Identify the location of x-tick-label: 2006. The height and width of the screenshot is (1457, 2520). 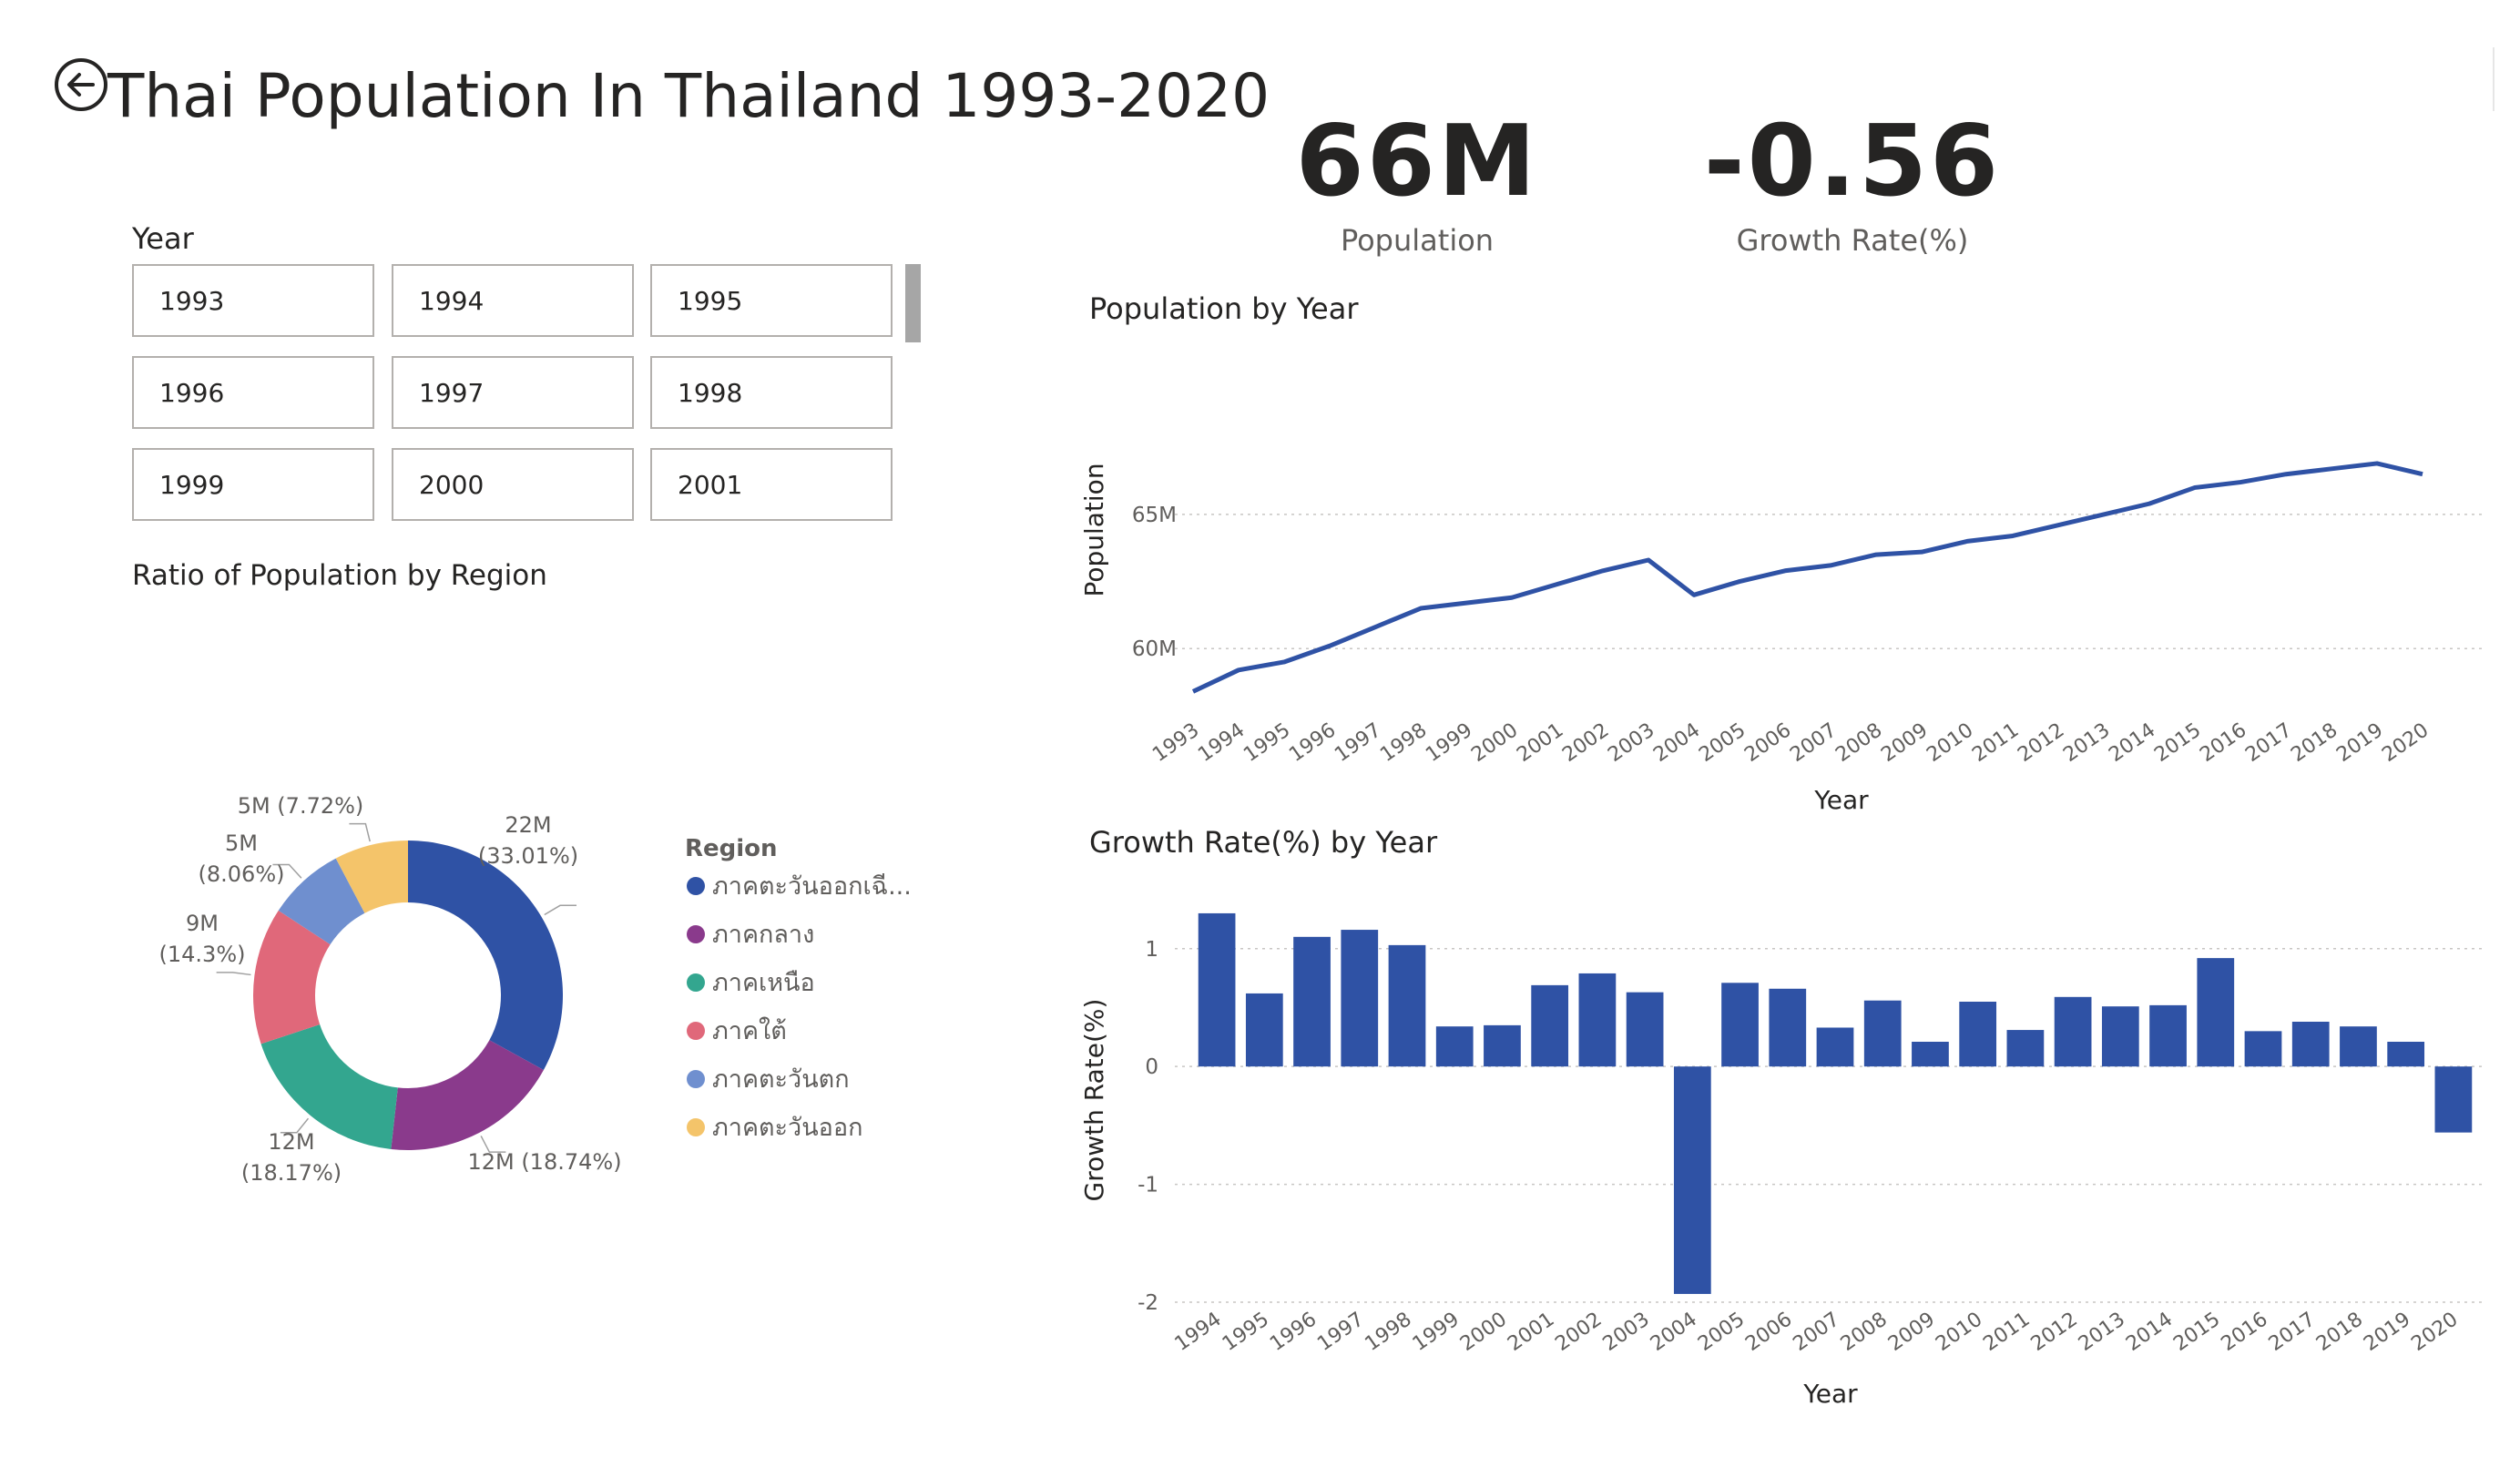
(1767, 743).